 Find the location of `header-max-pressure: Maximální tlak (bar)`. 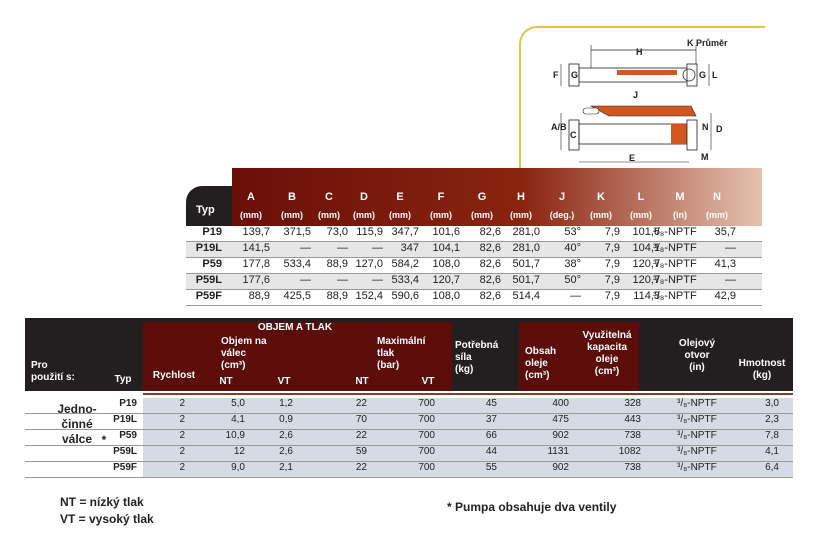

header-max-pressure: Maximální tlak (bar) is located at coordinates (401, 353).